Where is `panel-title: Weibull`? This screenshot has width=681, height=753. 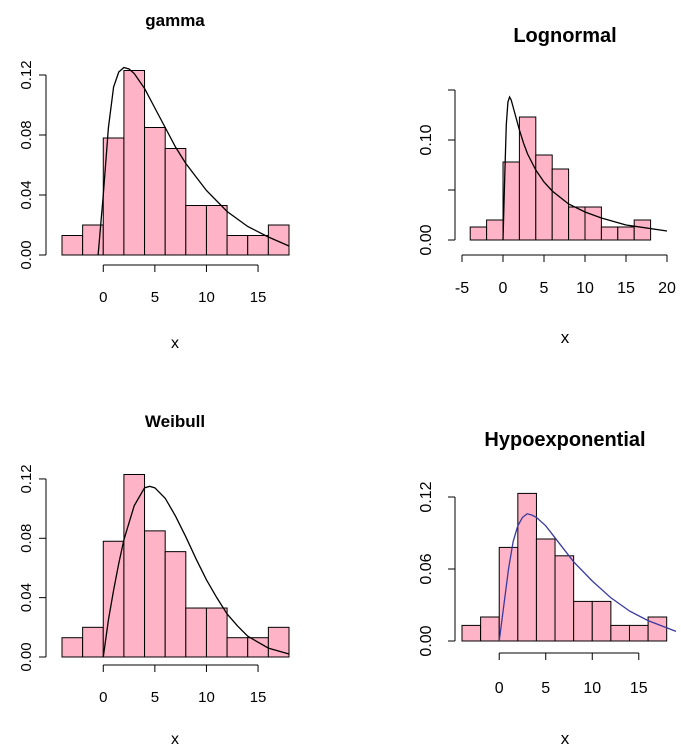
panel-title: Weibull is located at coordinates (175, 421).